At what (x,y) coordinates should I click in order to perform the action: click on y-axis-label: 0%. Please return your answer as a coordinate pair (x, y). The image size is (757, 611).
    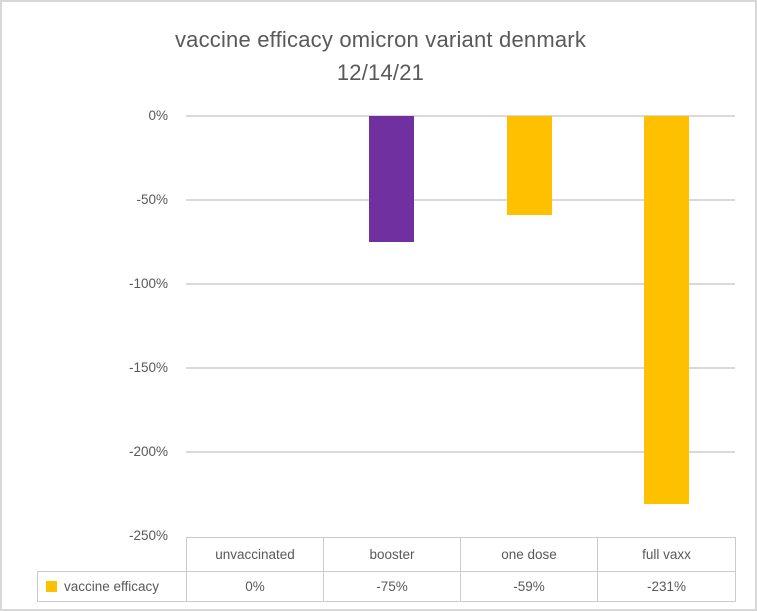
    Looking at the image, I should click on (158, 115).